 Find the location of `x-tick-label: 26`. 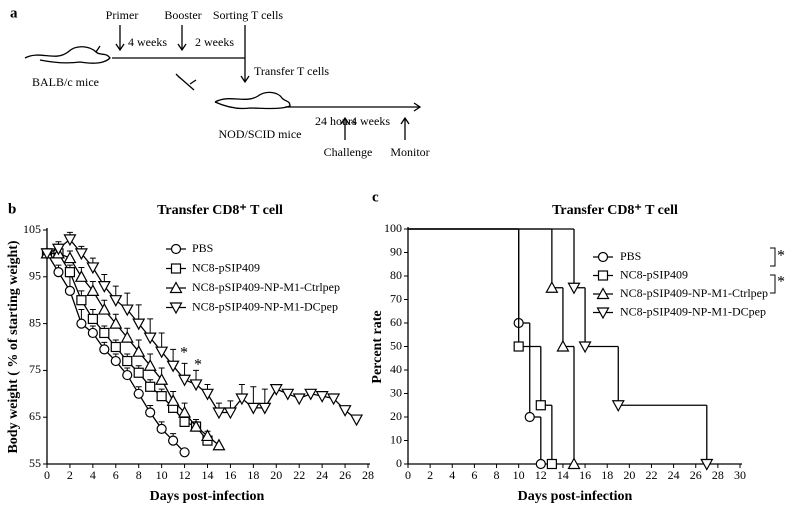

x-tick-label: 26 is located at coordinates (345, 475).